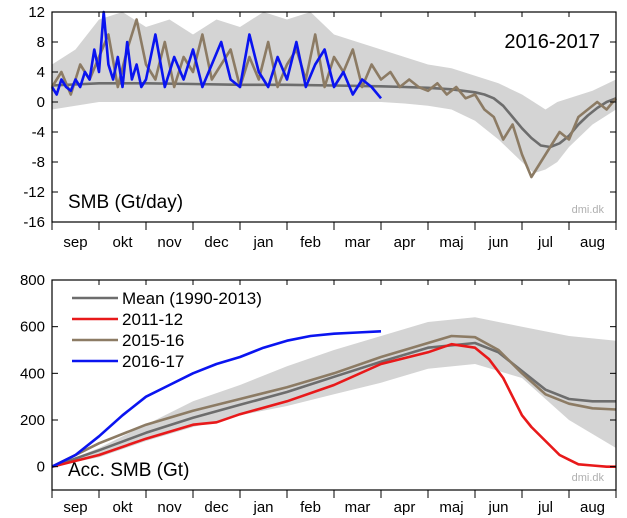 This screenshot has width=627, height=518. What do you see at coordinates (310, 507) in the screenshot?
I see `acc-xtick-label-feb: feb` at bounding box center [310, 507].